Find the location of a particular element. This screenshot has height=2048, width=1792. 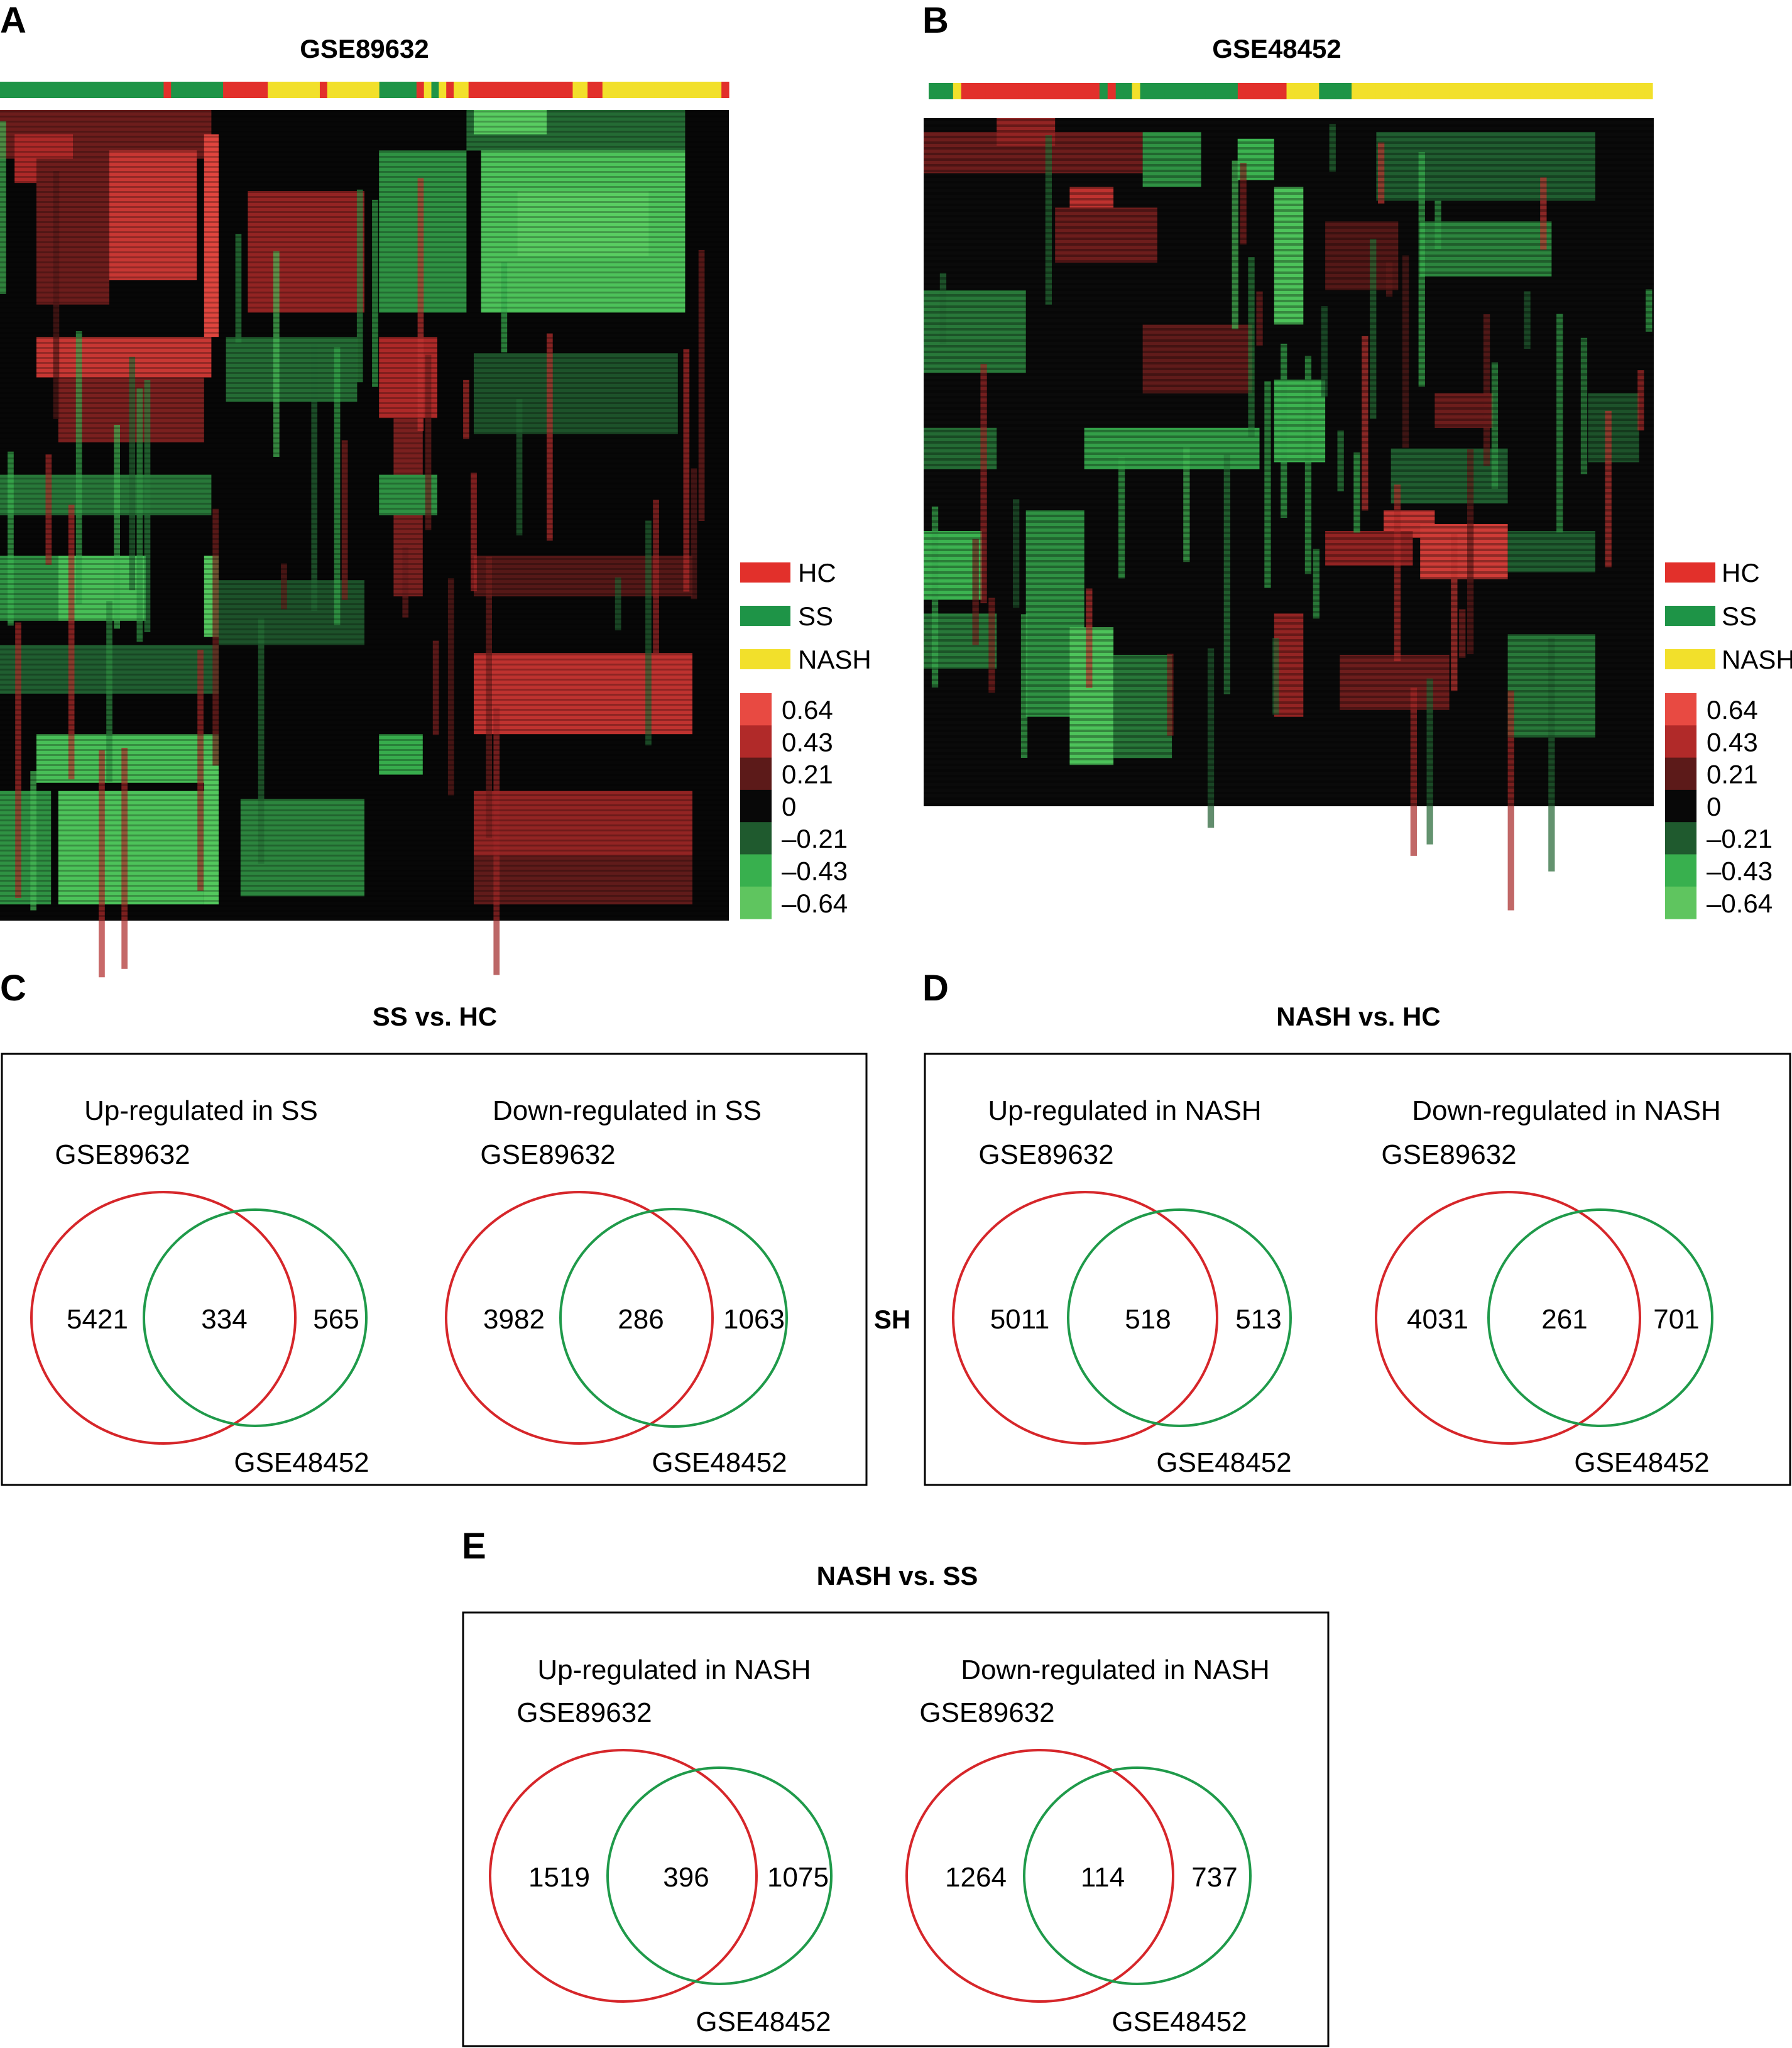

venn-heading: Down-regulated in SS is located at coordinates (627, 1110).